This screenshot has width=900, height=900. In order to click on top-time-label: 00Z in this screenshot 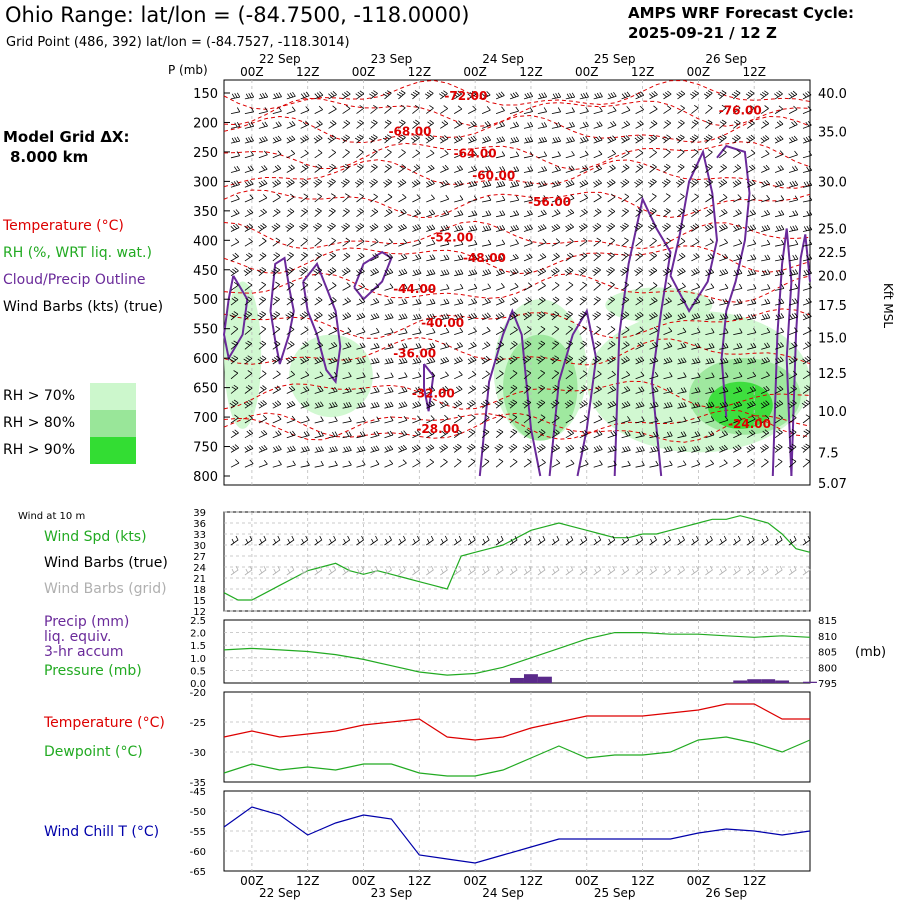, I will do `click(364, 72)`.